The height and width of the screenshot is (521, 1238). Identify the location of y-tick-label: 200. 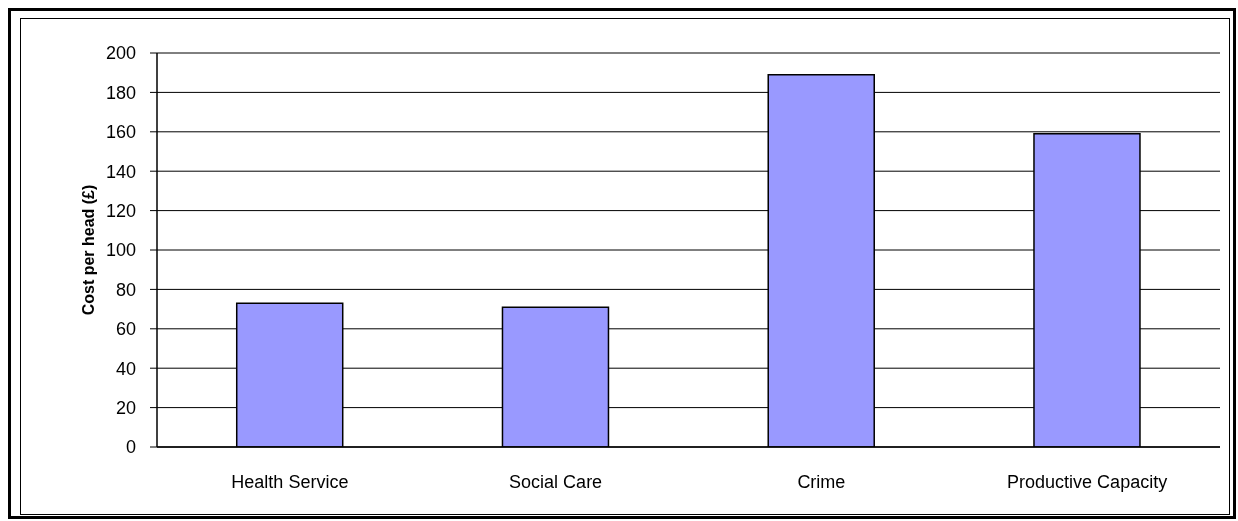
(120, 53).